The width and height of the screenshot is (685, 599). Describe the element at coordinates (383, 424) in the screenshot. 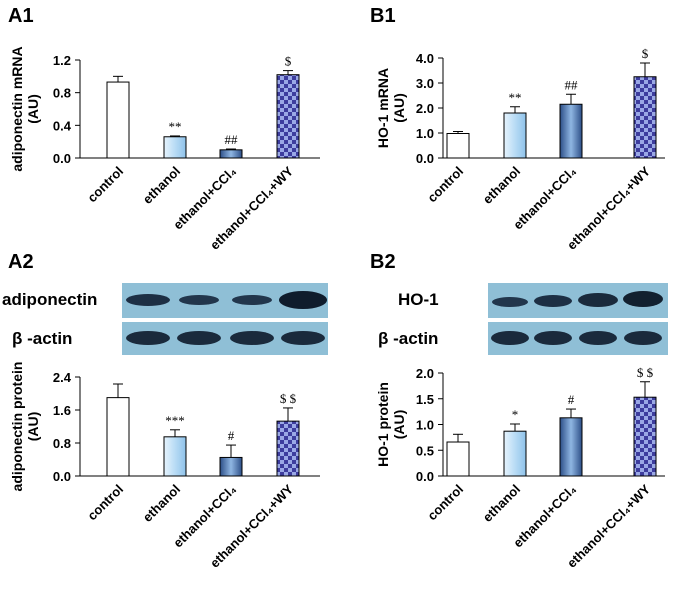

I see `y-axis-label: HO-1 protein` at that location.